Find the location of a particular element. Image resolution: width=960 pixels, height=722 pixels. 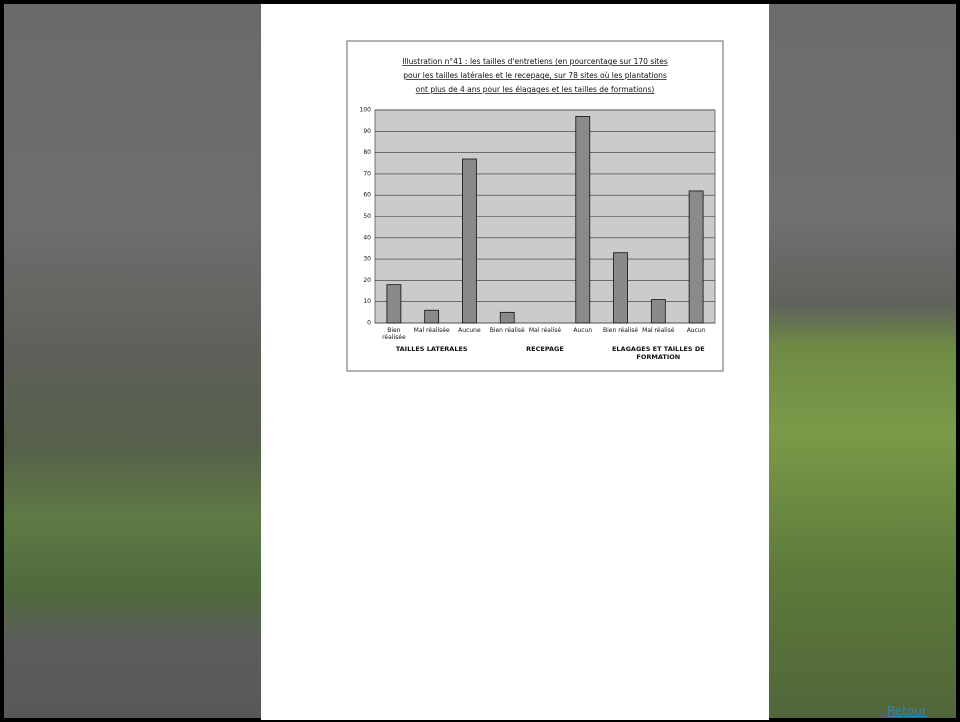

x-tick-label: Mal réalisée is located at coordinates (431, 330).